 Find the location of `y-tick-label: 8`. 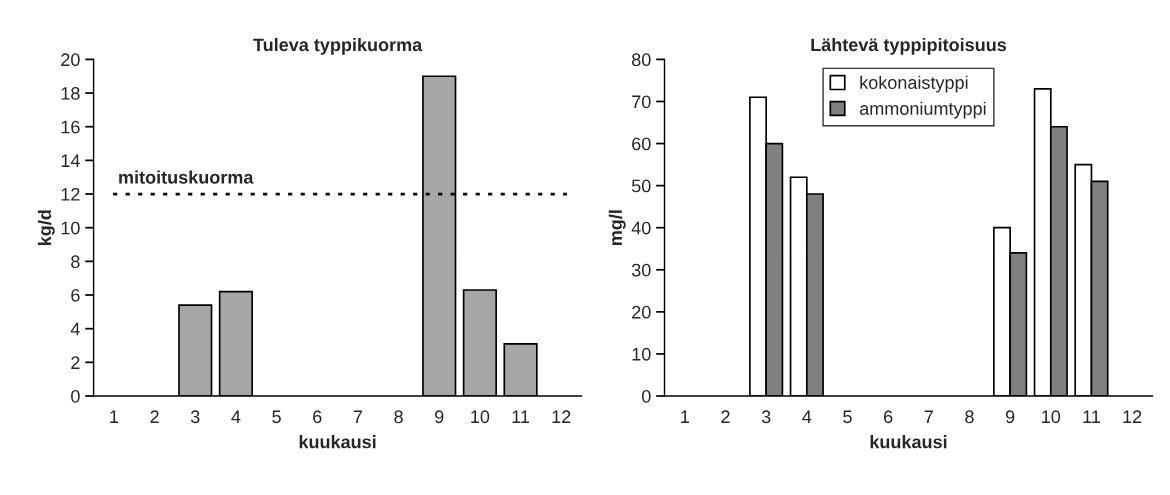

y-tick-label: 8 is located at coordinates (75, 262).